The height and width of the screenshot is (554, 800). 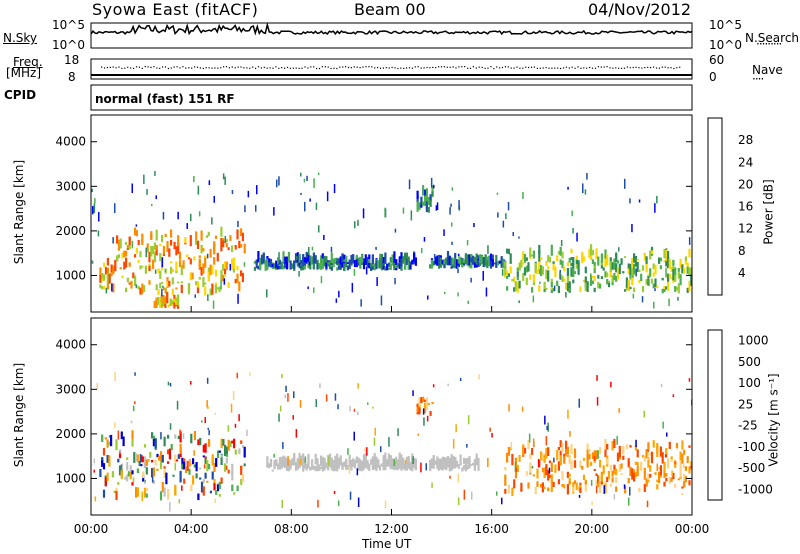 What do you see at coordinates (390, 9) in the screenshot?
I see `beam-title: Beam 00` at bounding box center [390, 9].